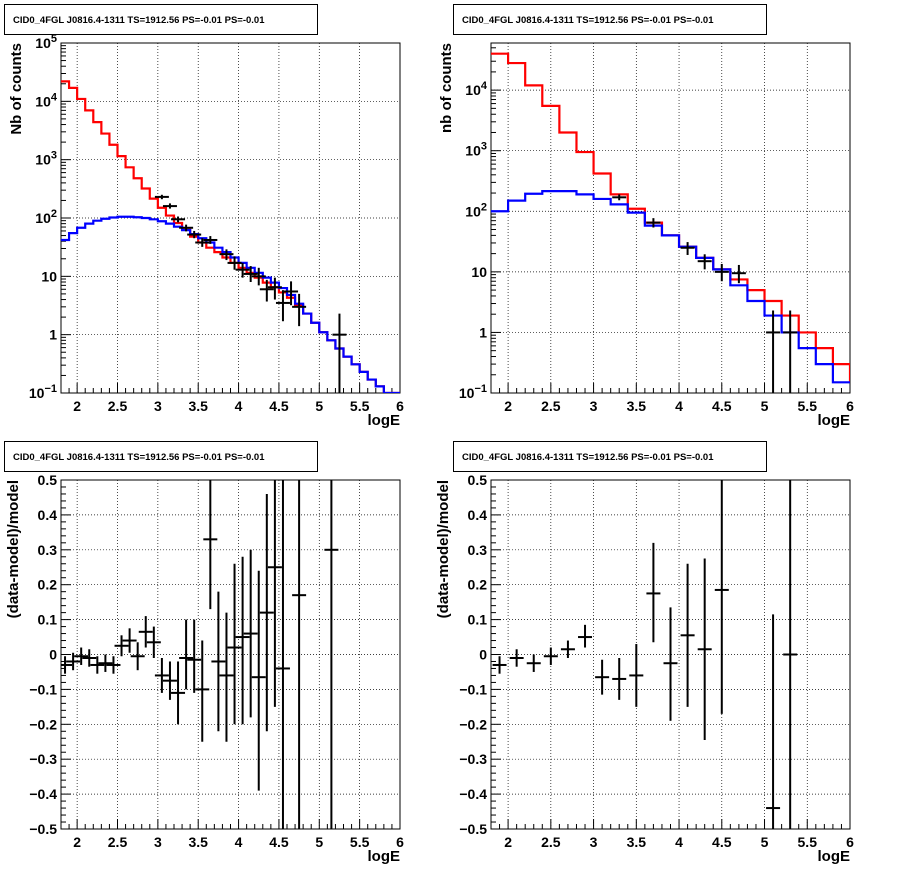 This screenshot has width=898, height=875. I want to click on y-tick-label: 10⁻¹, so click(43, 392).